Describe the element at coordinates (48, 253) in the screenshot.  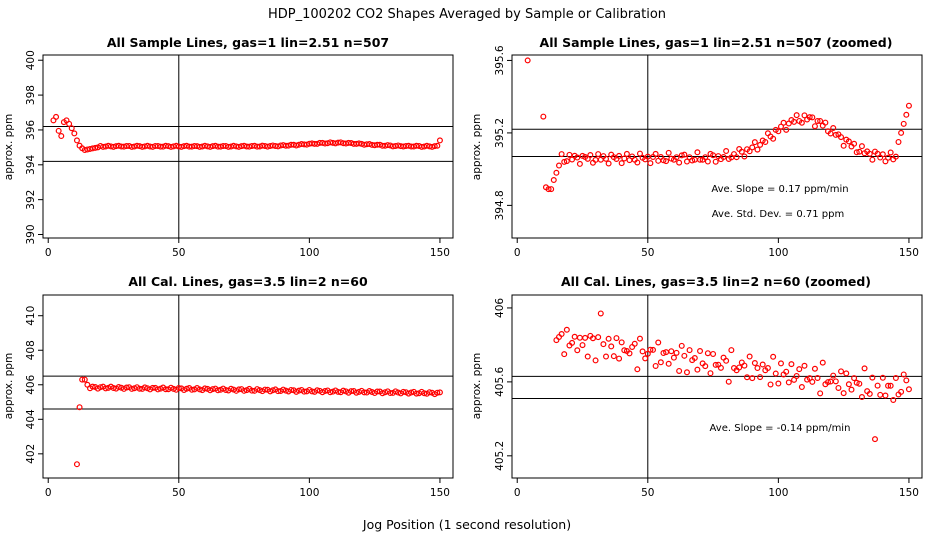
I see `x-tick-label: 0` at that location.